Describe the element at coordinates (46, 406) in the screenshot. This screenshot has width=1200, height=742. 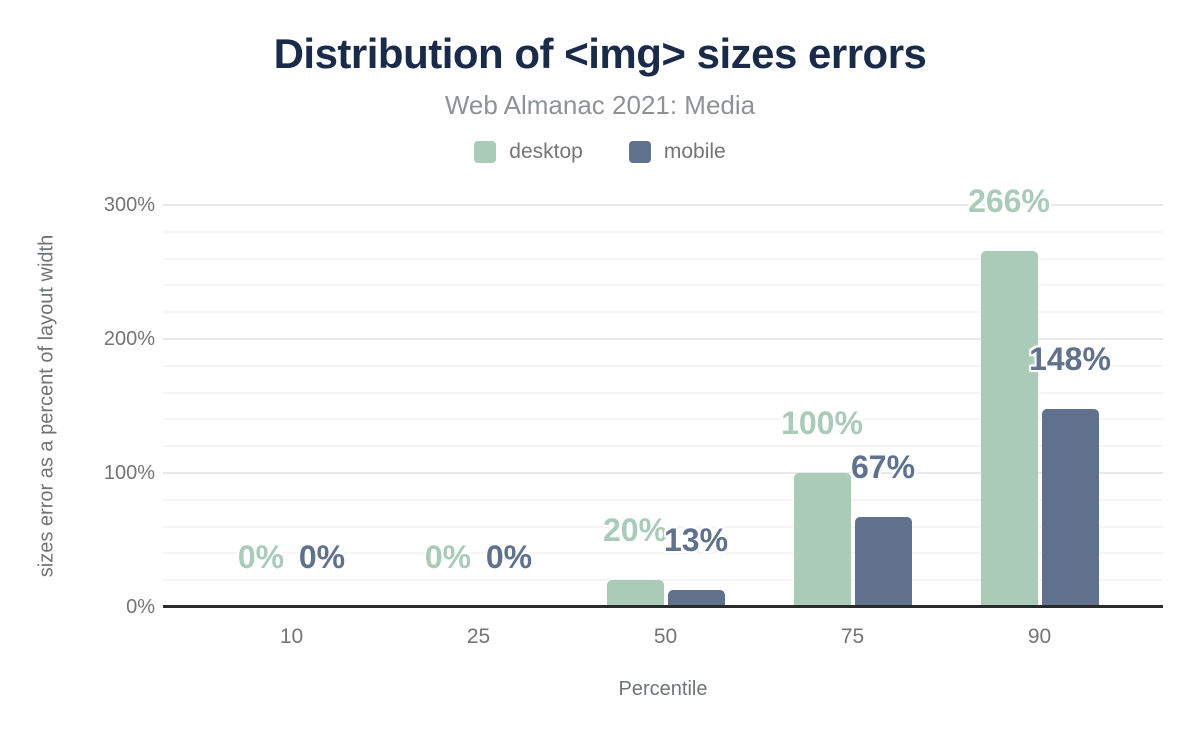
I see `y-axis-title: sizes error as a percent of layout width` at that location.